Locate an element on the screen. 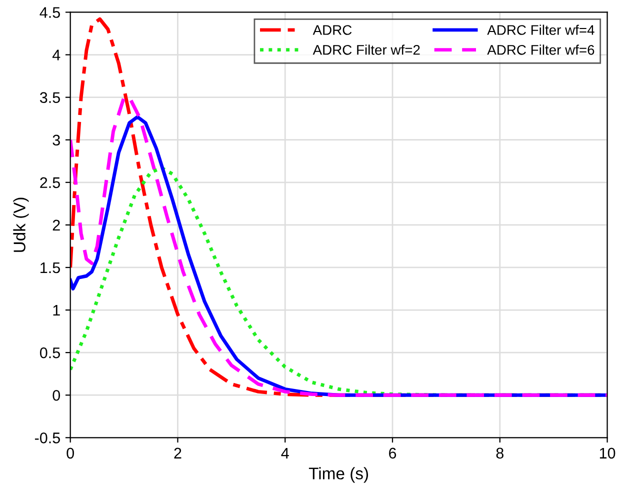 The height and width of the screenshot is (489, 628). x-tick-label: 8 is located at coordinates (500, 453).